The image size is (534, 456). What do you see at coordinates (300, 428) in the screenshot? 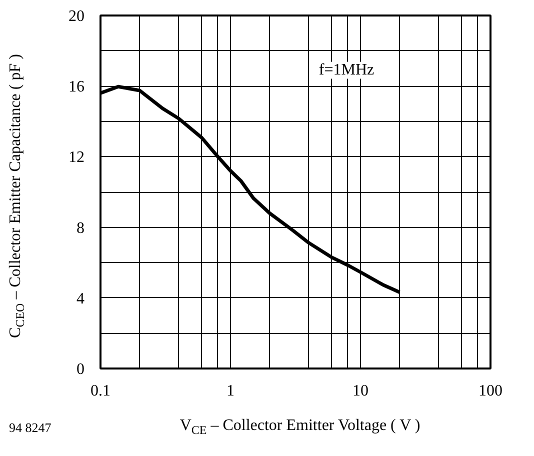
I see `x-axis-title: V$_{CE}$ – Collector Emitter Voltage ( V )` at bounding box center [300, 428].